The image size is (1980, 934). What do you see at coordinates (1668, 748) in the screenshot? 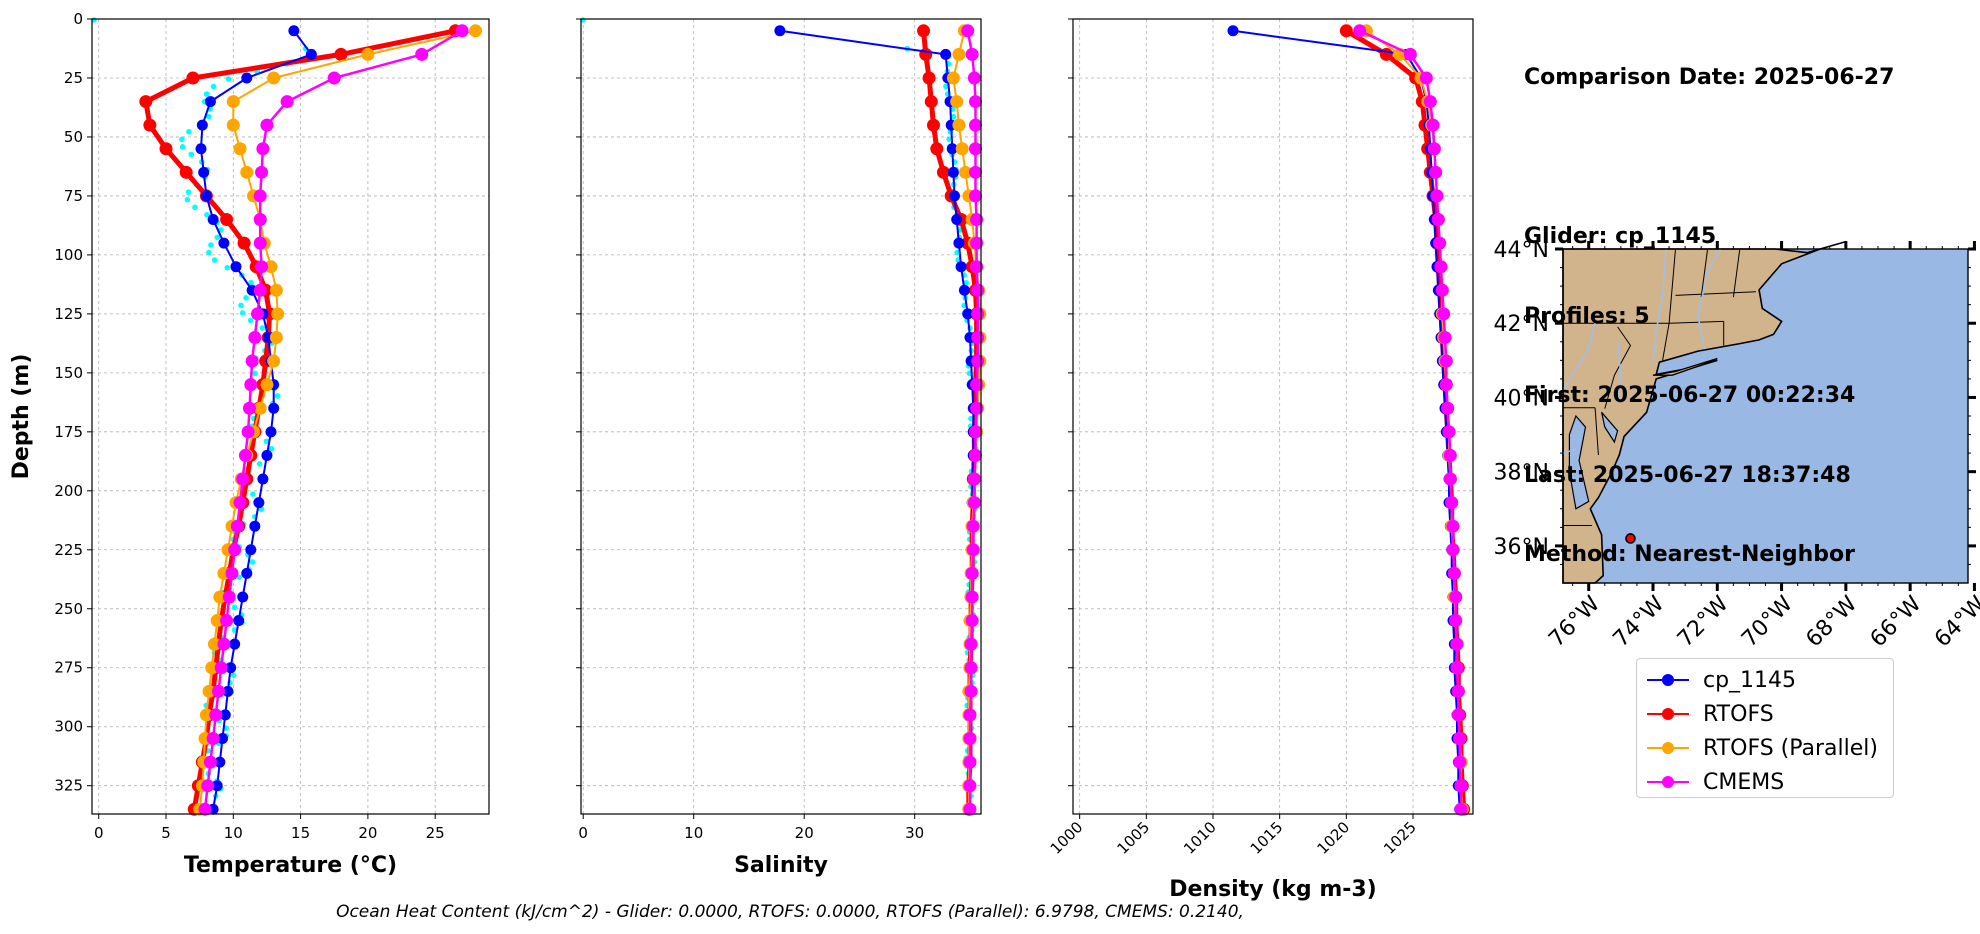
I see `legend-swatch-rtofs-parallel` at bounding box center [1668, 748].